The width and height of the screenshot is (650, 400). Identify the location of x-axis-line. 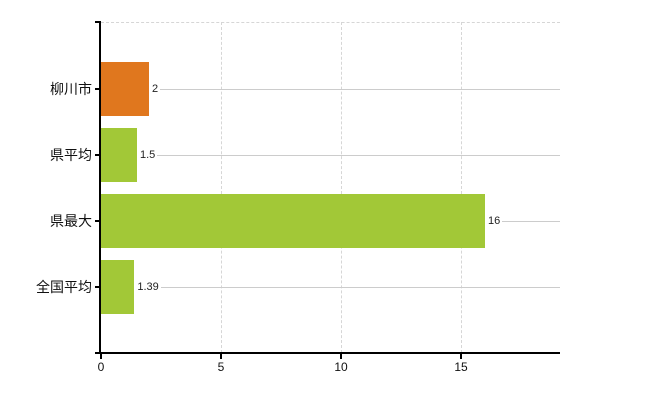
(327, 353).